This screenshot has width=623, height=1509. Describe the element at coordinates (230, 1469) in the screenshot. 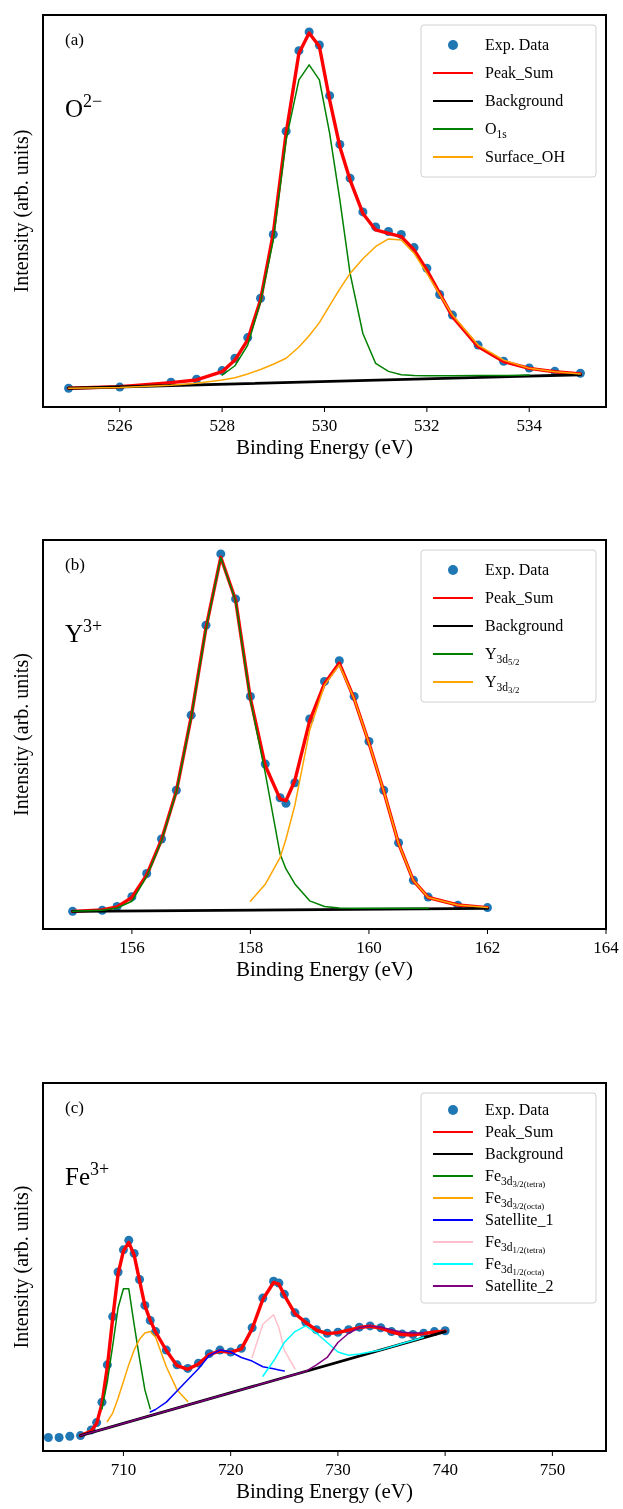

I see `x-tick-label: 720` at that location.